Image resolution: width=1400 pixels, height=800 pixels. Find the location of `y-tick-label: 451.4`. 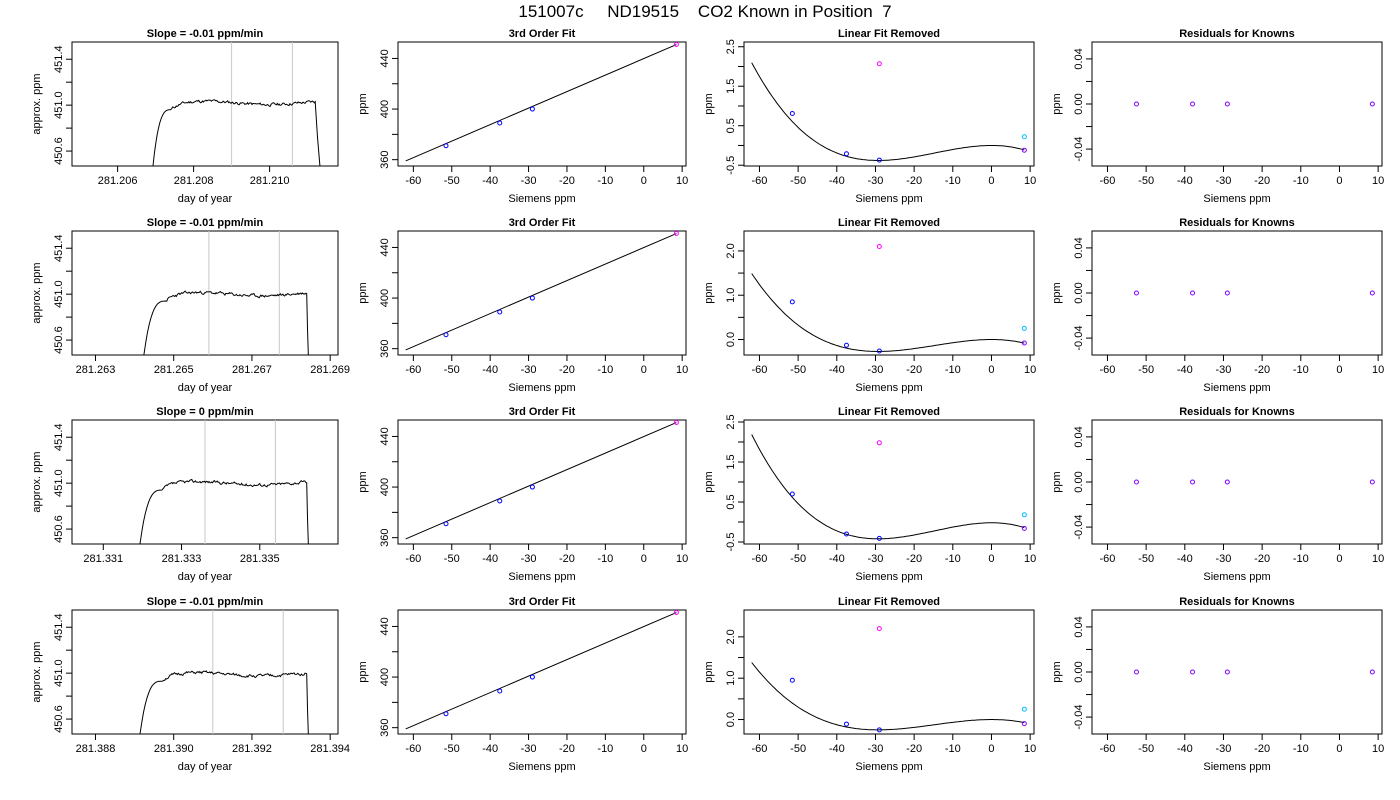

y-tick-label: 451.4 is located at coordinates (59, 59).